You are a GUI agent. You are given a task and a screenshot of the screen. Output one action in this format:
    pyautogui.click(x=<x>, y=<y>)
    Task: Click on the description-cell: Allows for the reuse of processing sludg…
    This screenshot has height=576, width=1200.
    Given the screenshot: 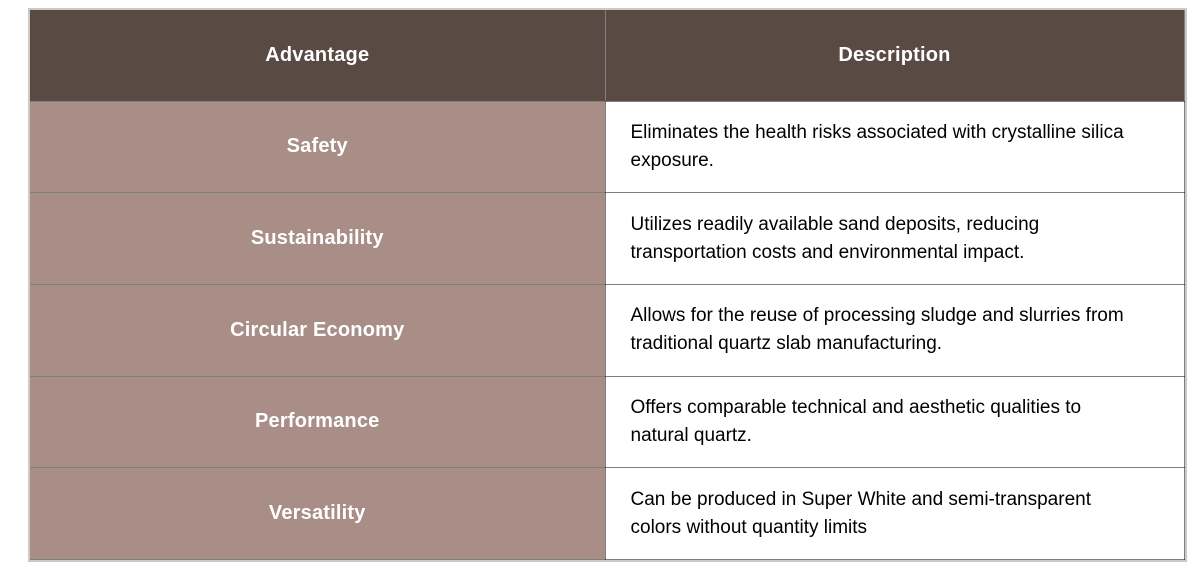 What is the action you would take?
    pyautogui.click(x=894, y=330)
    